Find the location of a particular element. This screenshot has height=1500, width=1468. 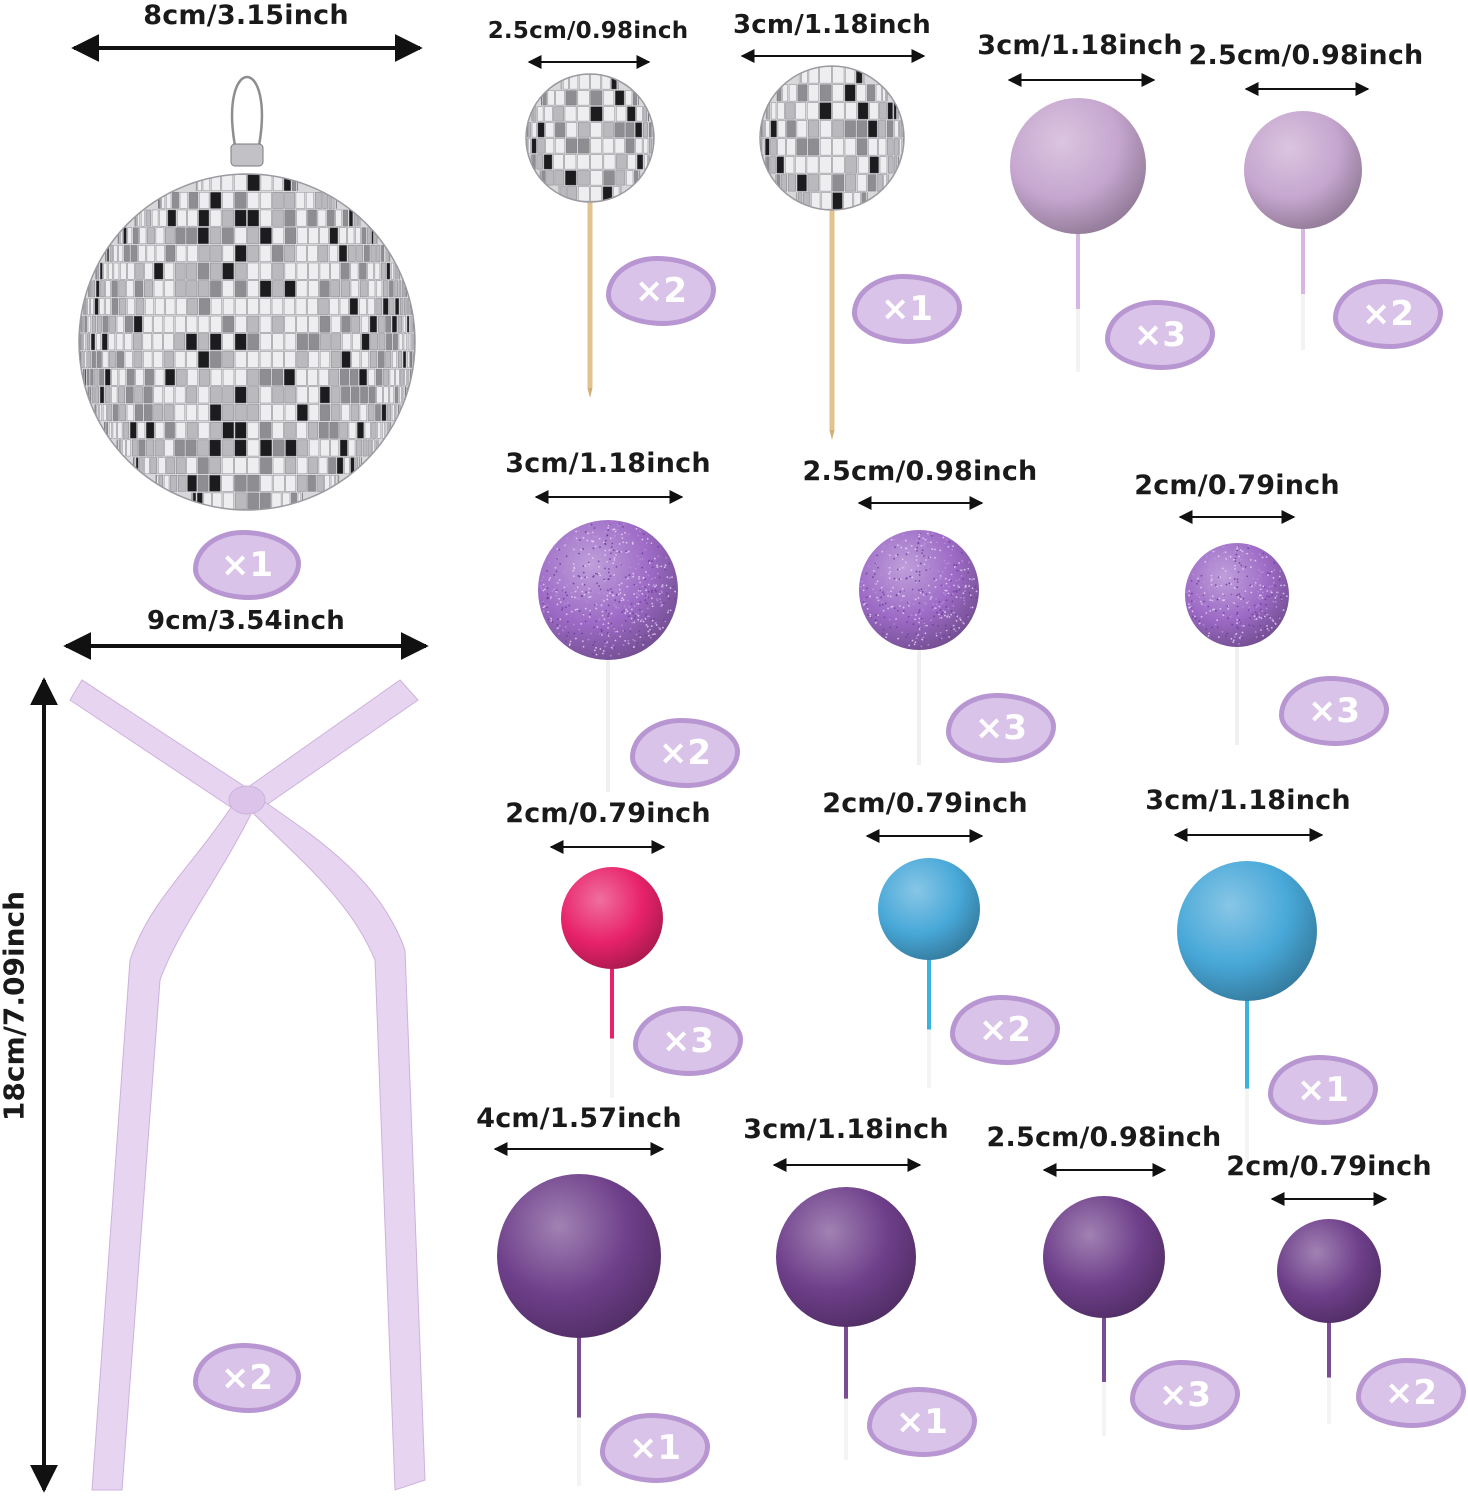

satin-ribbon-bow-bow is located at coordinates (247, 1085).